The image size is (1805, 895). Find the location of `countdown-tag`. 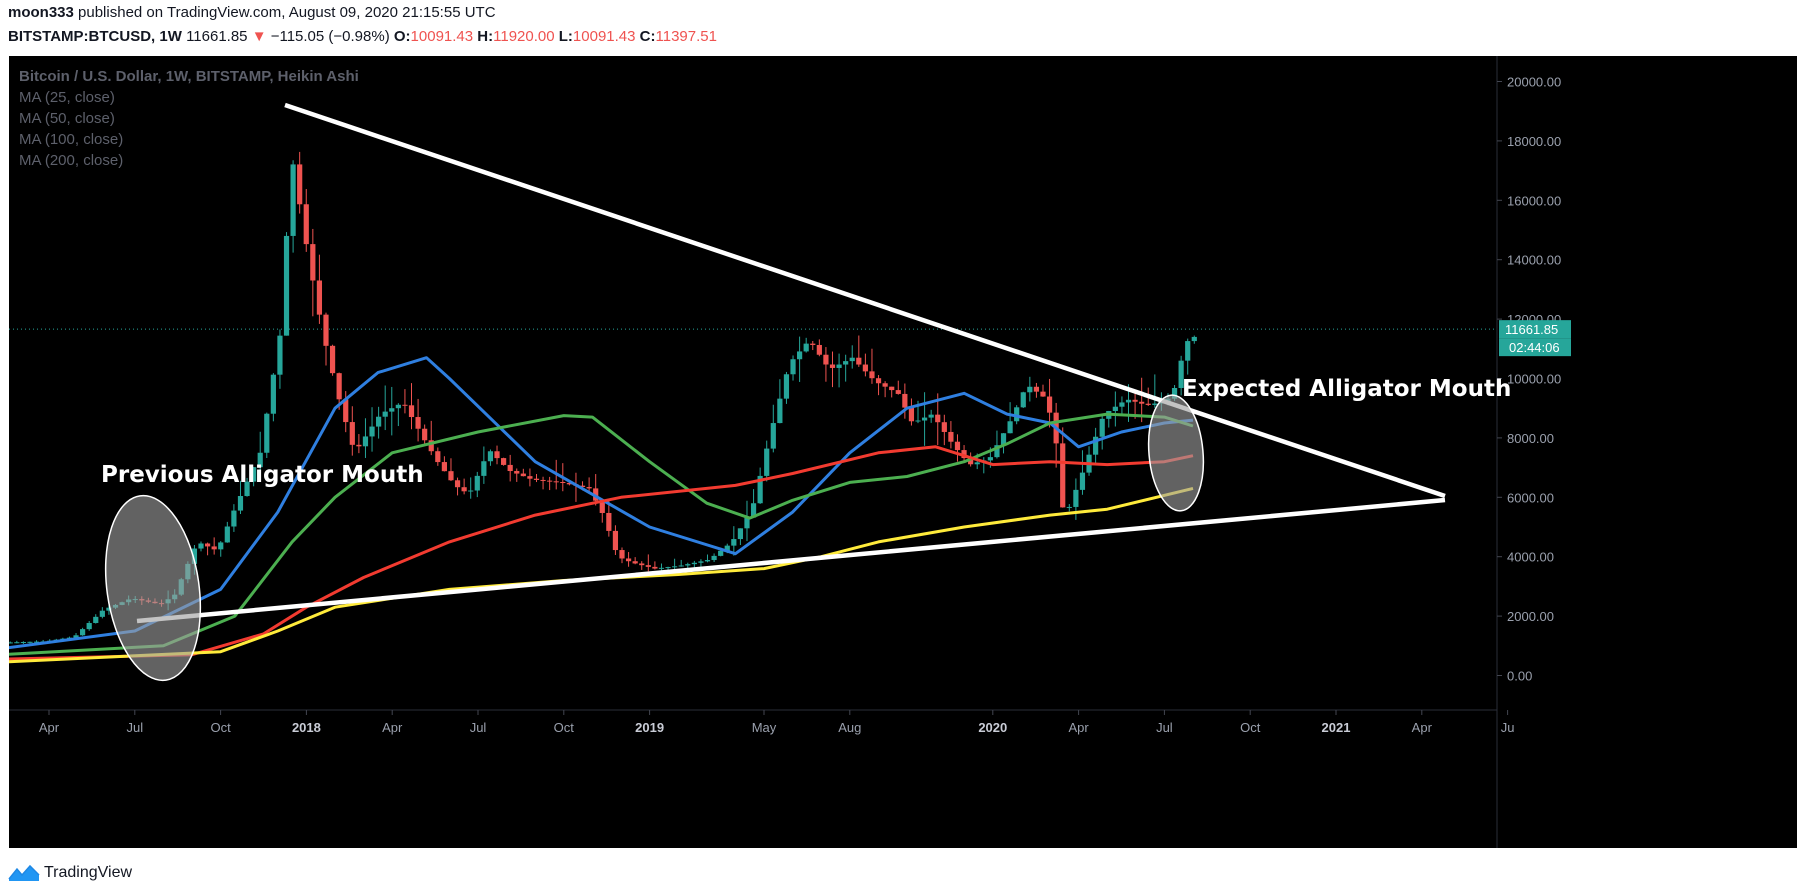

countdown-tag is located at coordinates (1535, 347).